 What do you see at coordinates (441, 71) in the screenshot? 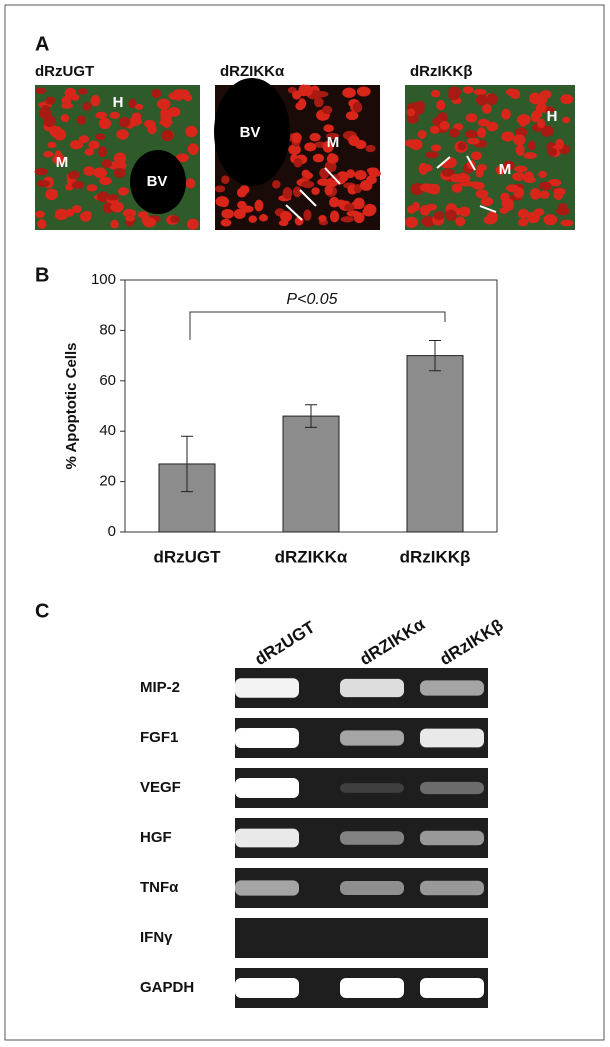
I see `image-title: dRzIKKβ` at bounding box center [441, 71].